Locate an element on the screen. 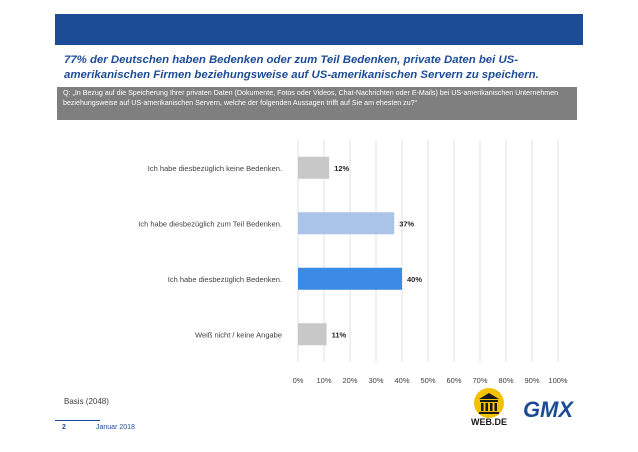 The width and height of the screenshot is (638, 452). gmx-logo: GMX is located at coordinates (548, 409).